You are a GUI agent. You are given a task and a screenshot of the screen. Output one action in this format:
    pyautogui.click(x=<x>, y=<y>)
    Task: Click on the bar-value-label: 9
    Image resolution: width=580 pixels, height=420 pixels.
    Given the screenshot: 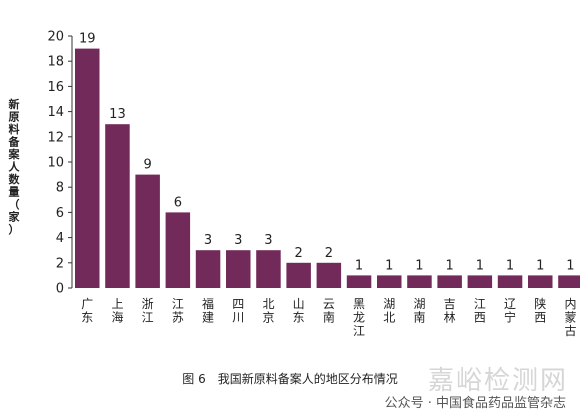 What is the action you would take?
    pyautogui.click(x=148, y=165)
    